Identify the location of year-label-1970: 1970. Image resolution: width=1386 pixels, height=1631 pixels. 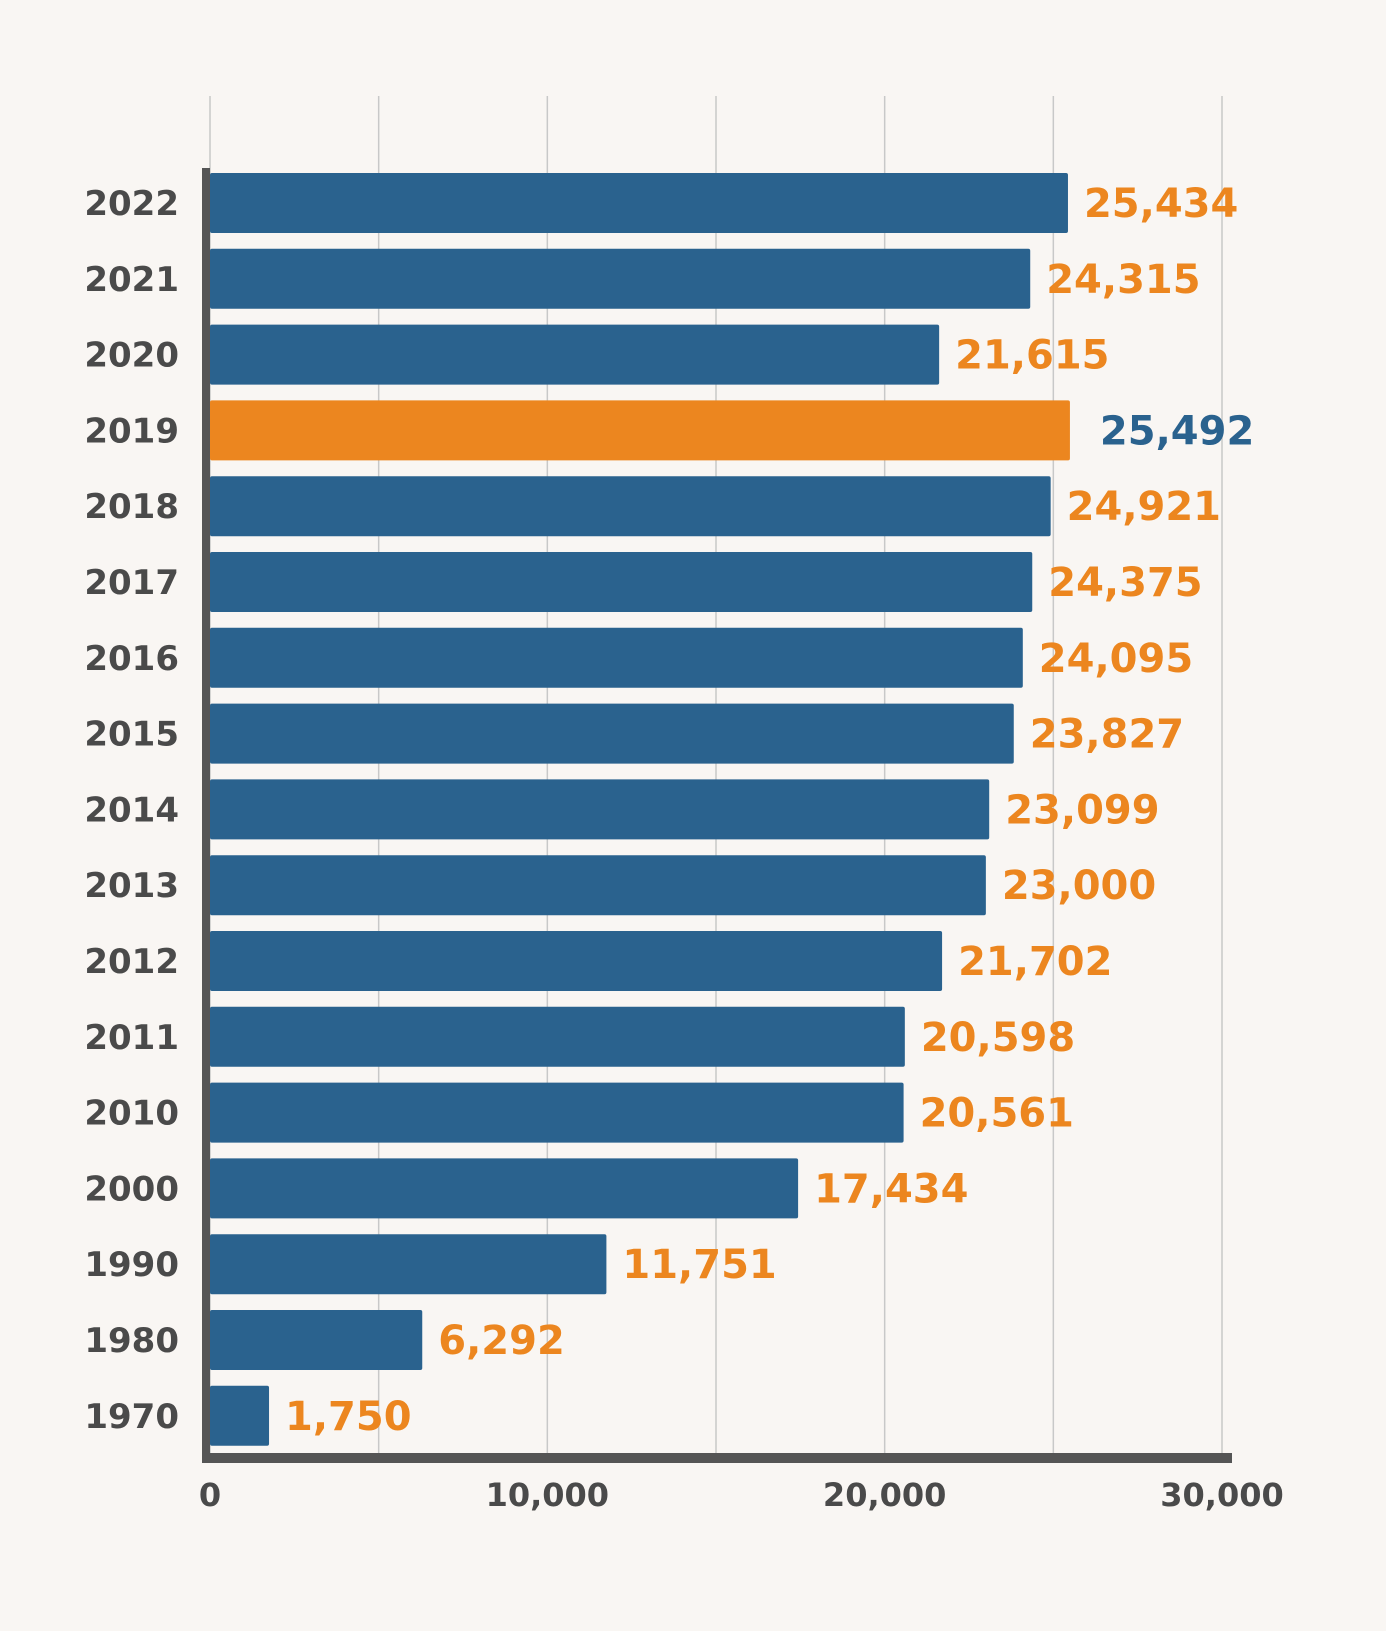
(131, 1417).